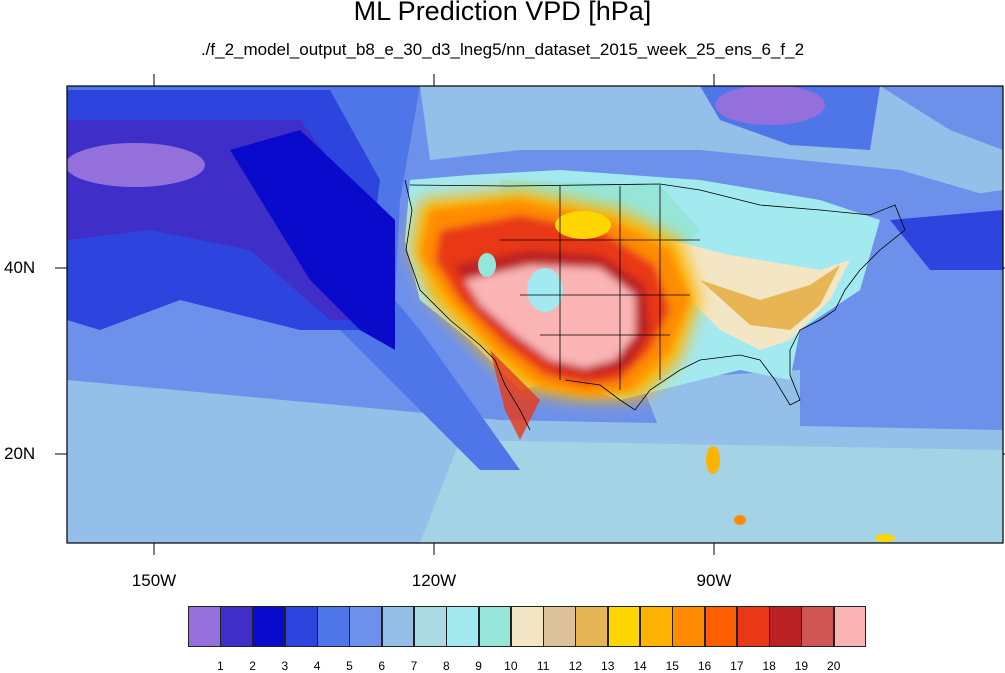 The image size is (1005, 673). Describe the element at coordinates (640, 666) in the screenshot. I see `colorbar-label: 14` at that location.